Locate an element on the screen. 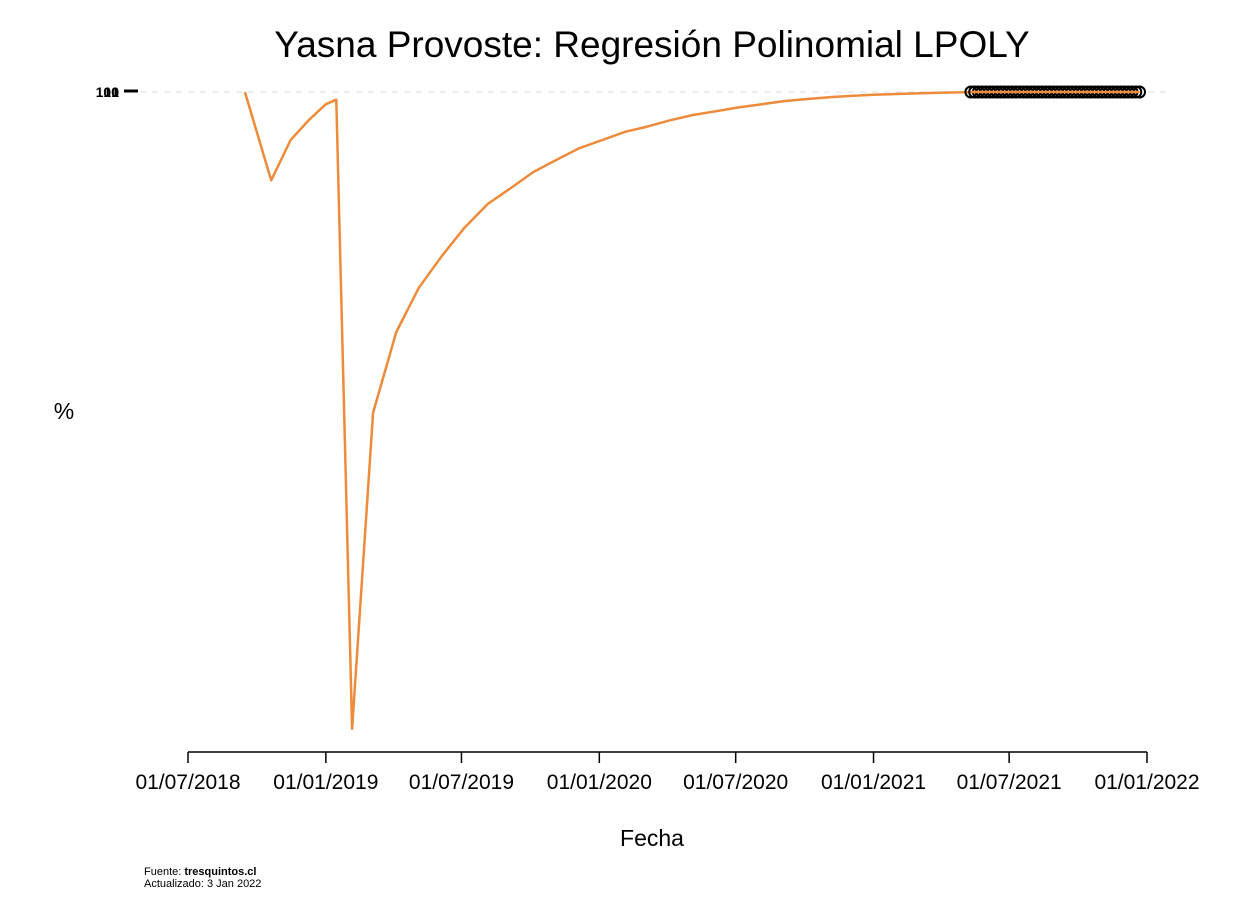 Image resolution: width=1260 pixels, height=916 pixels. x-tick-label: 01/01/2021 is located at coordinates (873, 782).